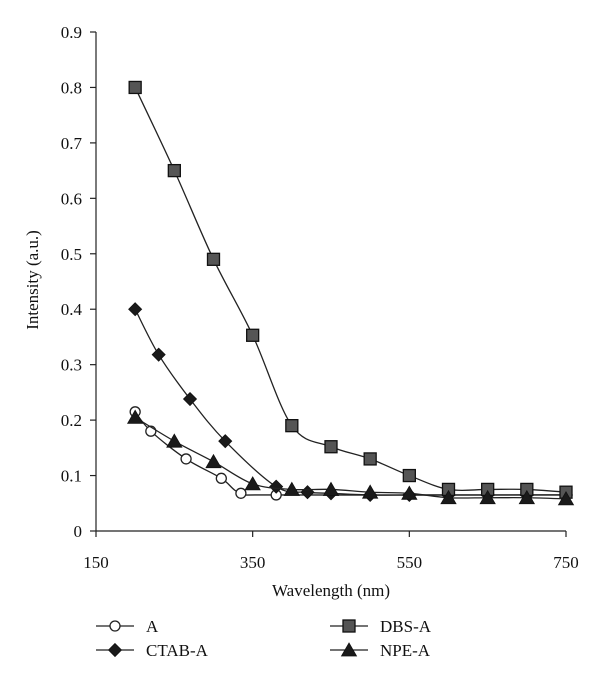  What do you see at coordinates (72, 143) in the screenshot?
I see `y-tick-label: 0.7` at bounding box center [72, 143].